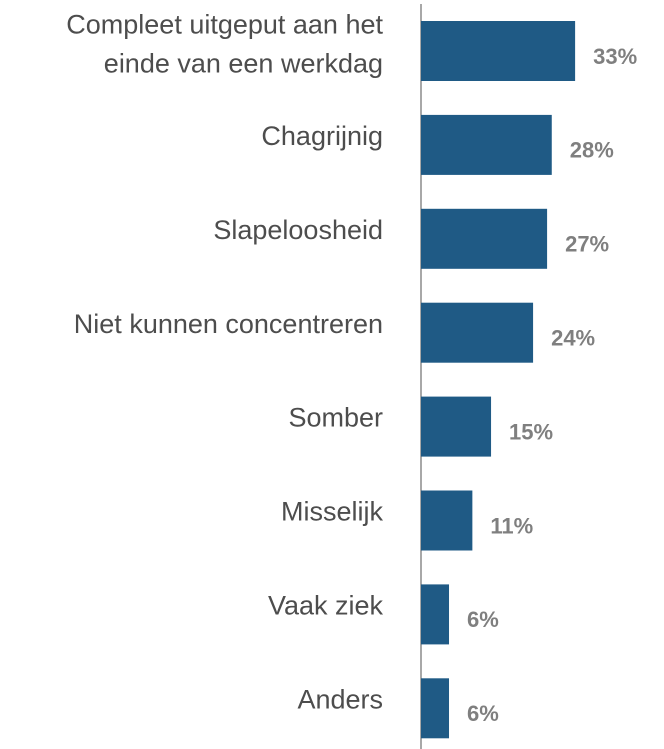  I want to click on category-label: Slapeloosheid, so click(298, 230).